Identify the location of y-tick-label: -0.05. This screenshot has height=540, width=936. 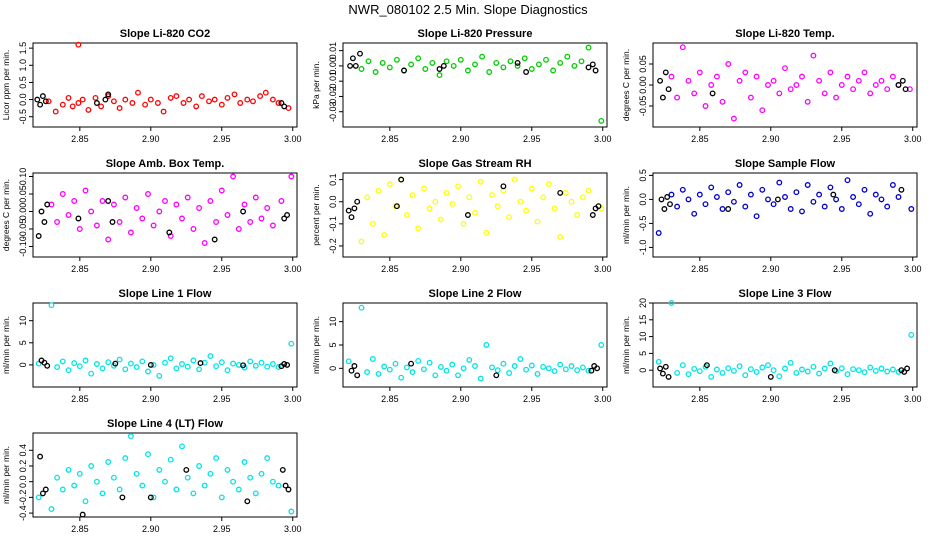
(23, 229).